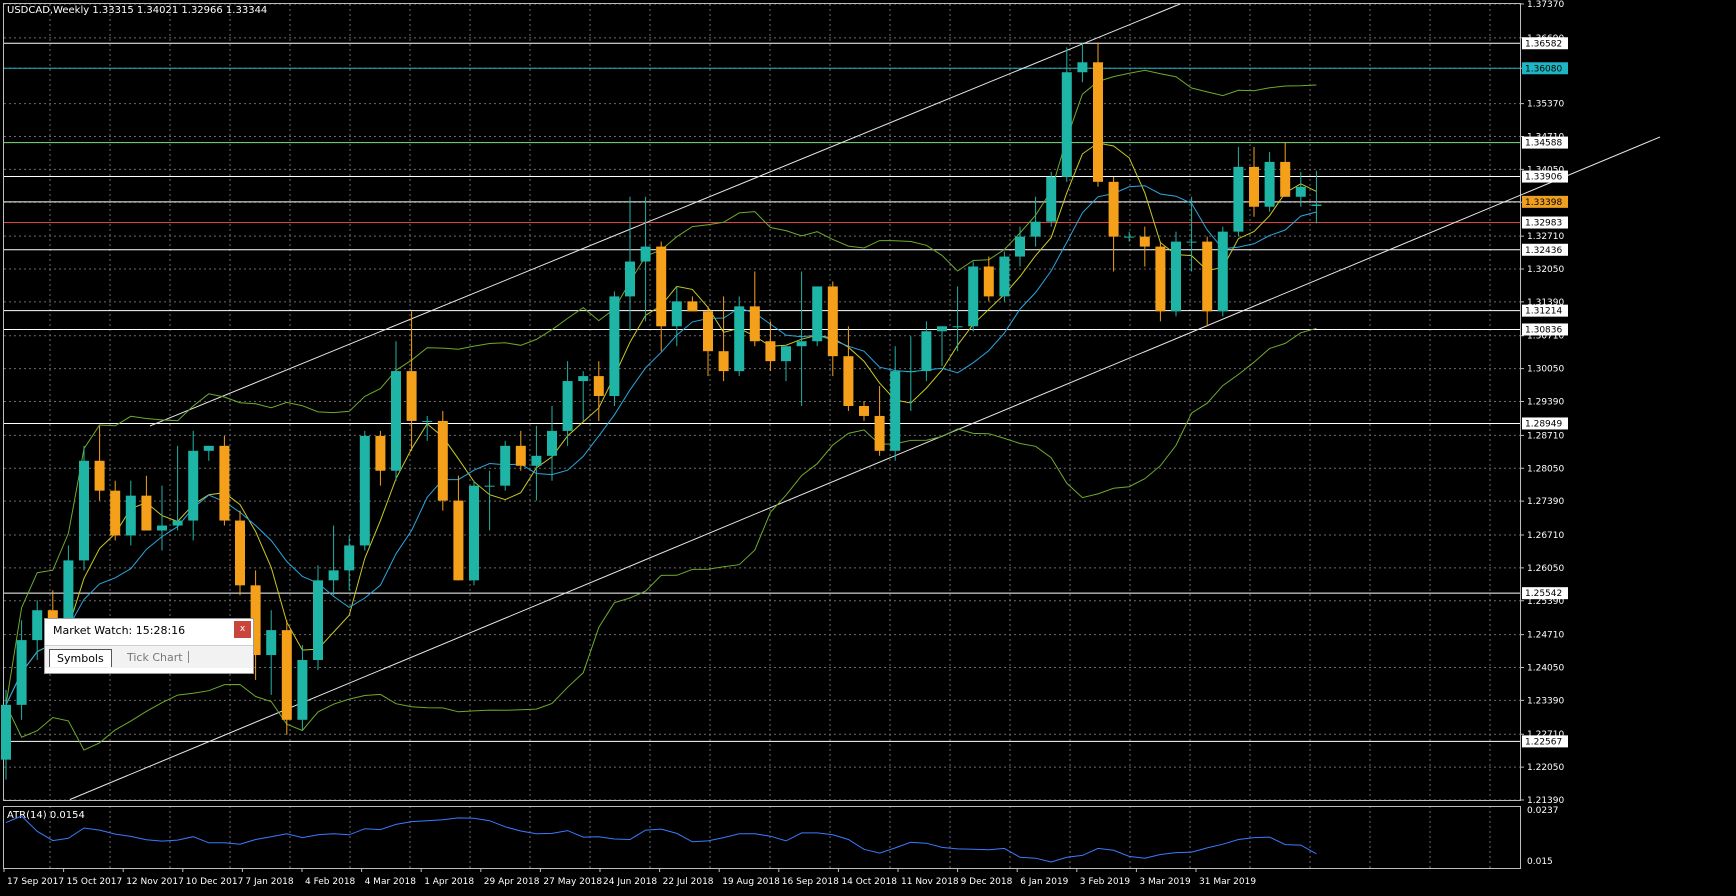  Describe the element at coordinates (242, 629) in the screenshot. I see `close-button: x` at that location.